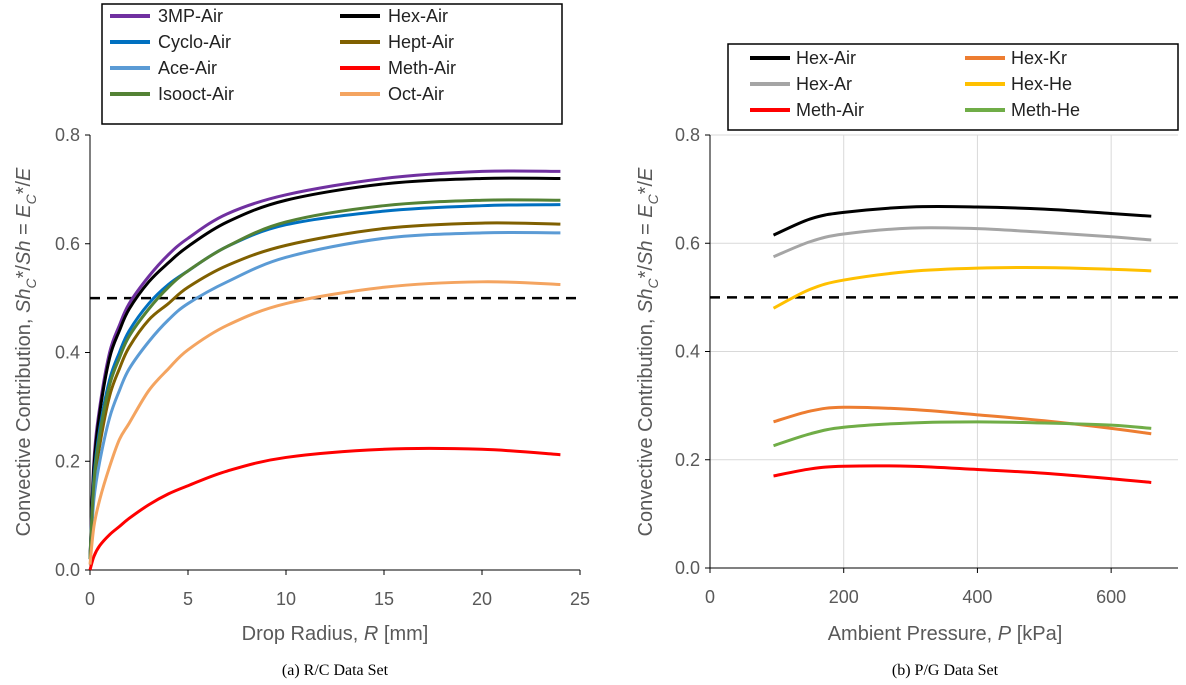 Image resolution: width=1186 pixels, height=685 pixels. I want to click on y-axis-title-a: Convective Contribution, ShC*/Sh = EC*/E, so click(26, 351).